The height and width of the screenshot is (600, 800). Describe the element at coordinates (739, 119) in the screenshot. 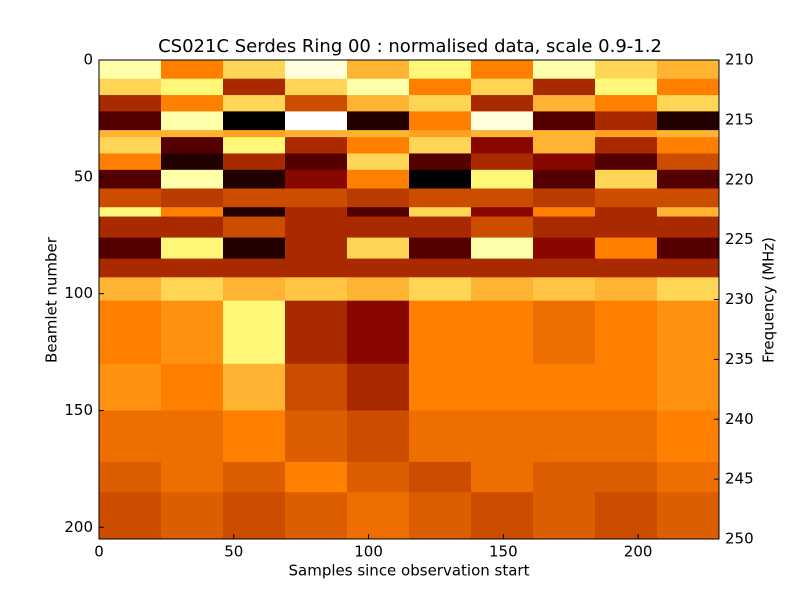

I see `y2-tick-label: 215` at that location.